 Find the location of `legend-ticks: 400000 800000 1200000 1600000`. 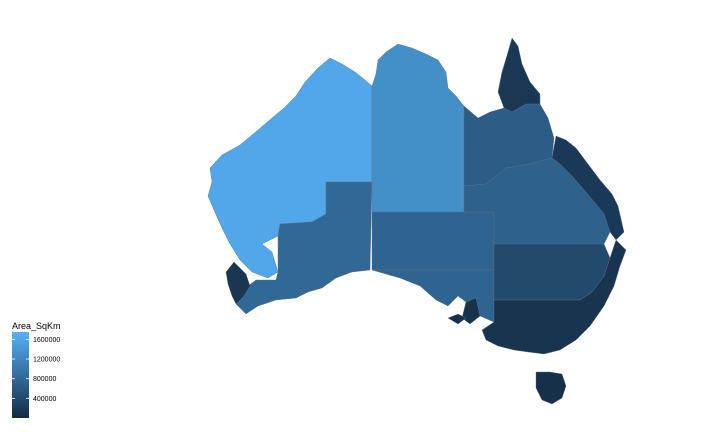

legend-ticks: 400000 800000 1200000 1600000 is located at coordinates (36, 370).